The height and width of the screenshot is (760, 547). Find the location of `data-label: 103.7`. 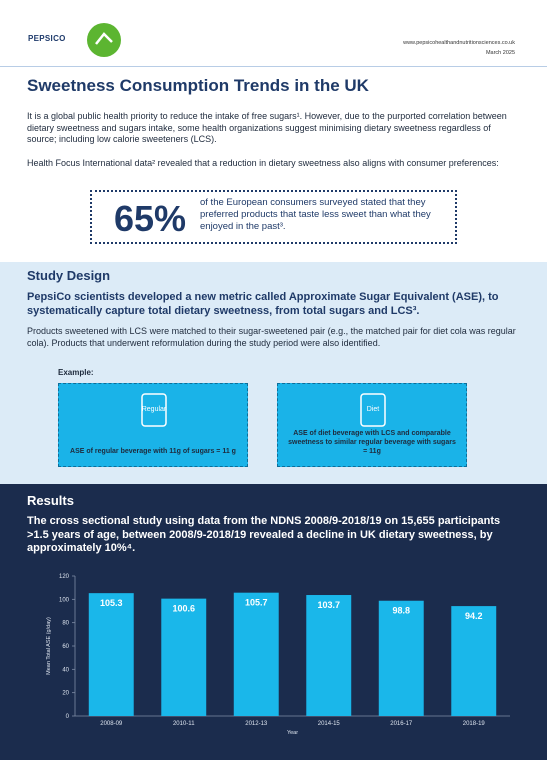

data-label: 103.7 is located at coordinates (328, 605).